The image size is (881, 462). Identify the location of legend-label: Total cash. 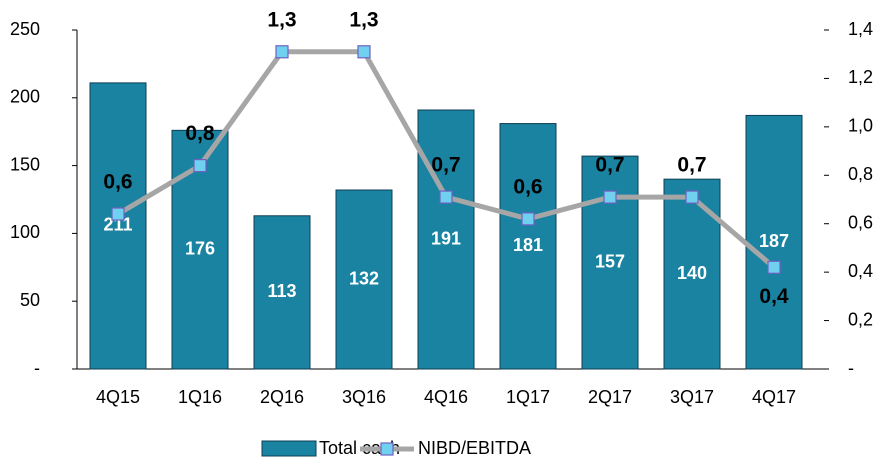
(359, 448).